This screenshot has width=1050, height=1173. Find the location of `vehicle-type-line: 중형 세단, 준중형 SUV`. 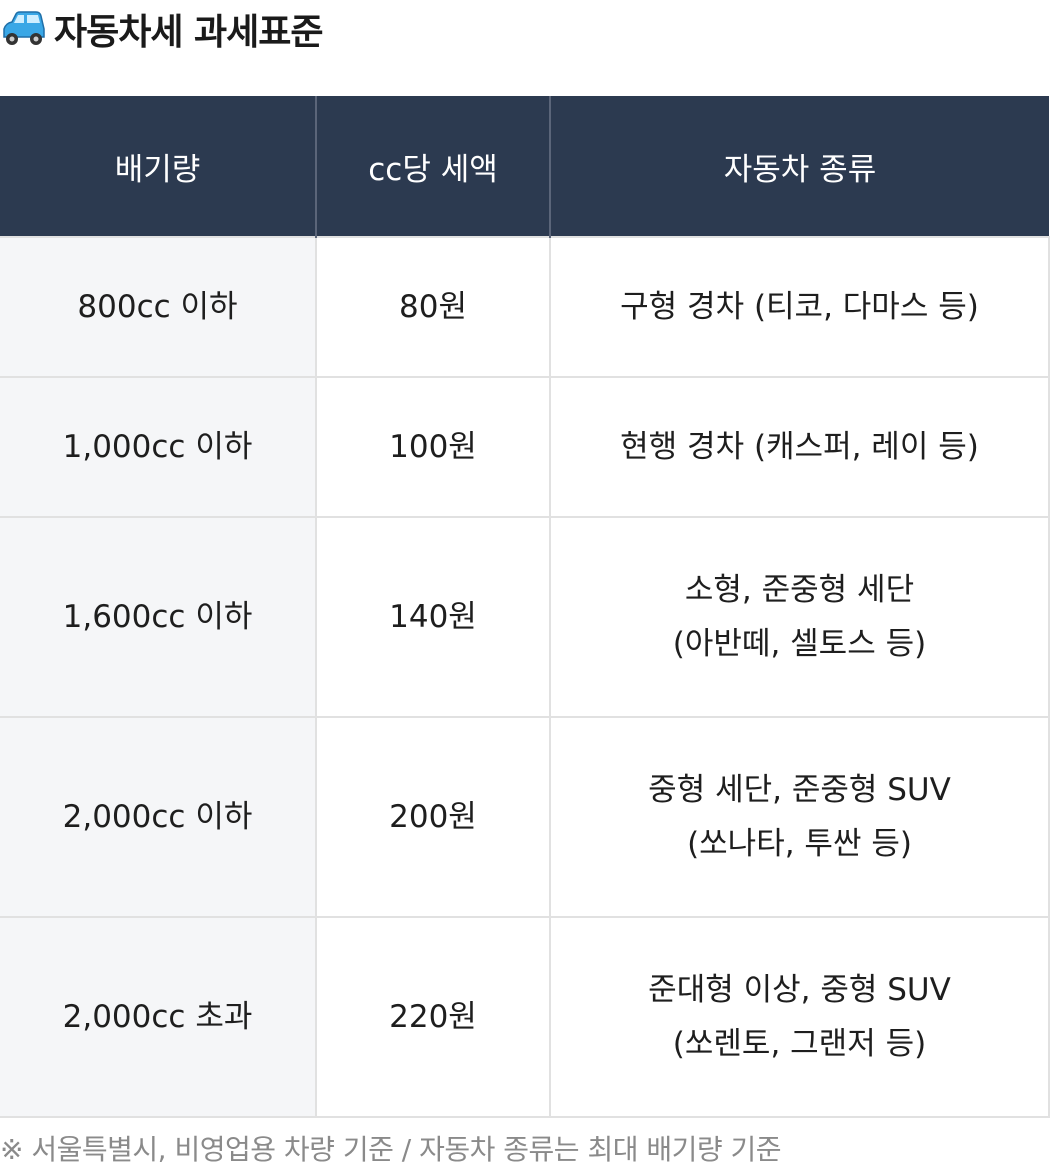

vehicle-type-line: 중형 세단, 준중형 SUV is located at coordinates (799, 790).